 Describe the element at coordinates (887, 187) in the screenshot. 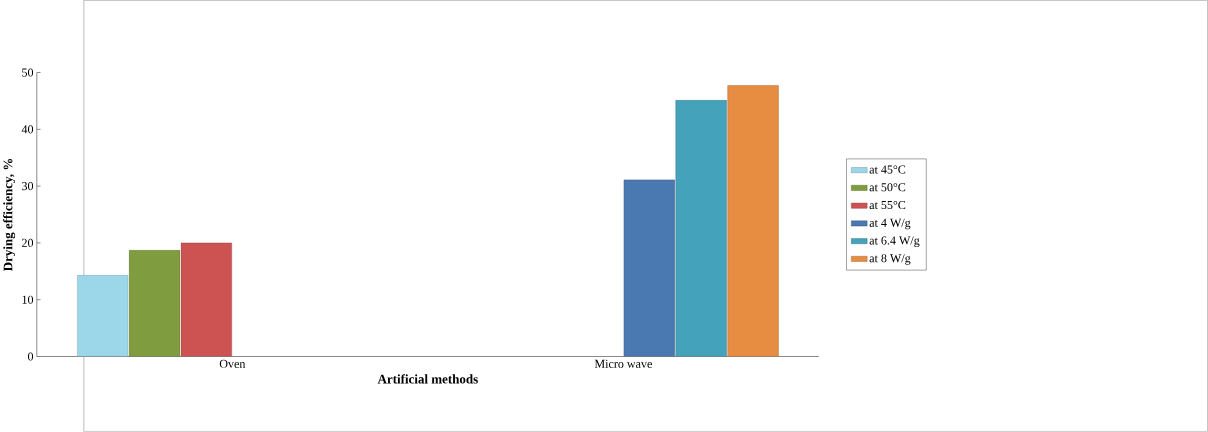

I see `legend-label: at 50°C` at that location.